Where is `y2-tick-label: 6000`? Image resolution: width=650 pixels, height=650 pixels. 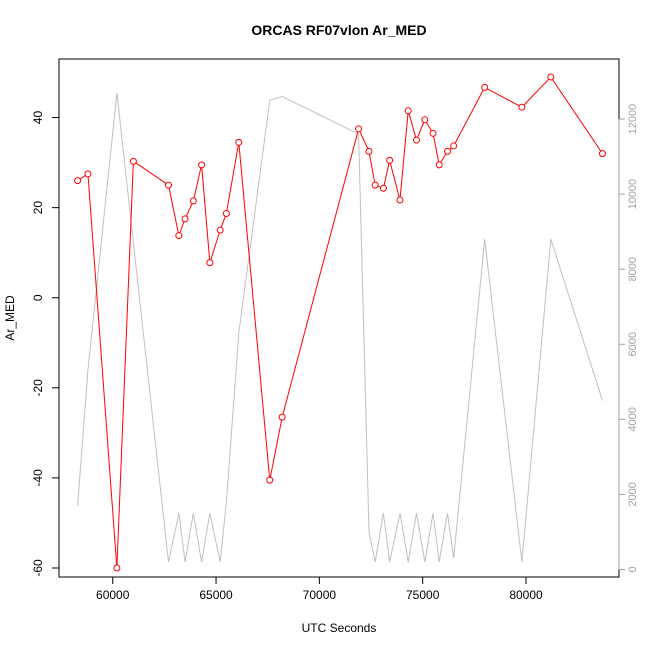 y2-tick-label: 6000 is located at coordinates (633, 344).